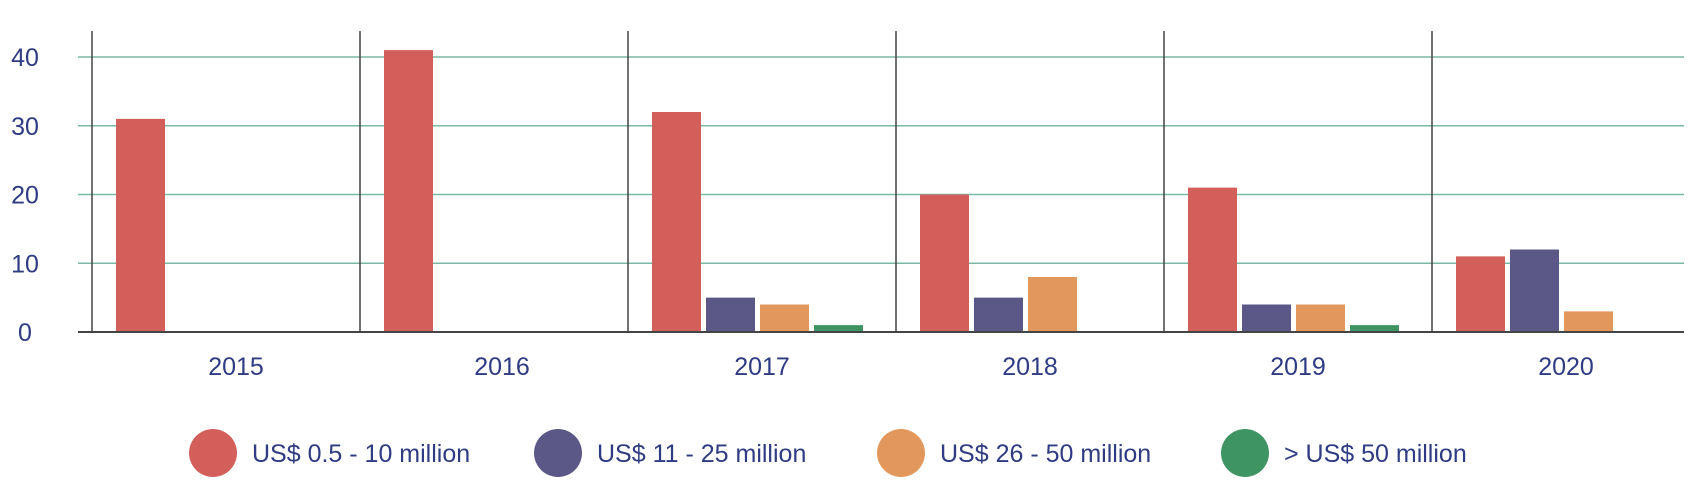  What do you see at coordinates (361, 454) in the screenshot?
I see `legend-label: US$ 0.5 - 10 million` at bounding box center [361, 454].